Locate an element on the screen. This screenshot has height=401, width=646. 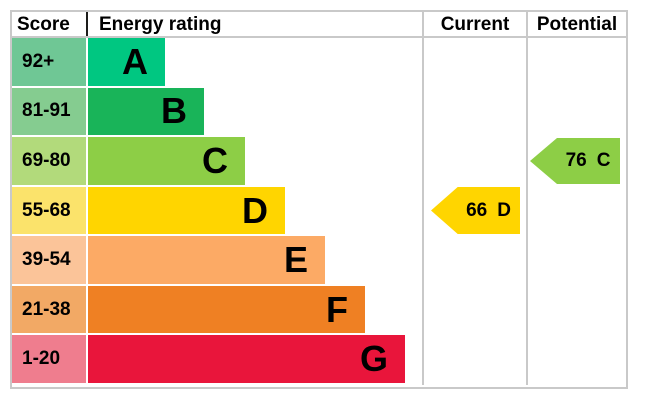
band-bar-e: E is located at coordinates (206, 260).